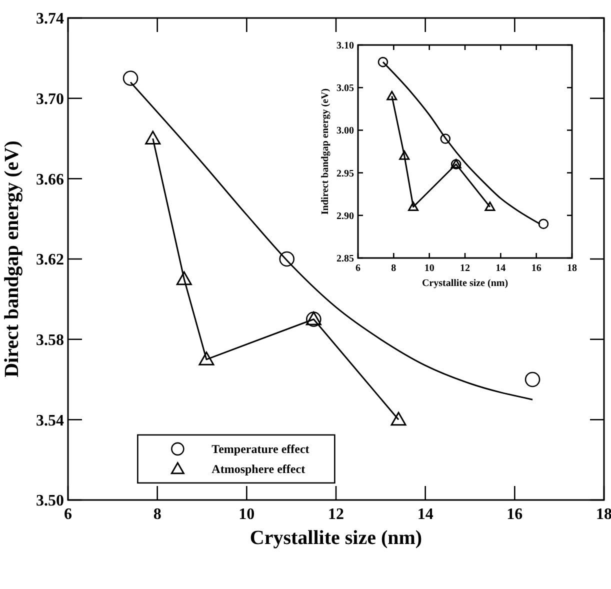 This screenshot has width=611, height=589. Describe the element at coordinates (50, 340) in the screenshot. I see `y-tick-label: 3.58` at that location.